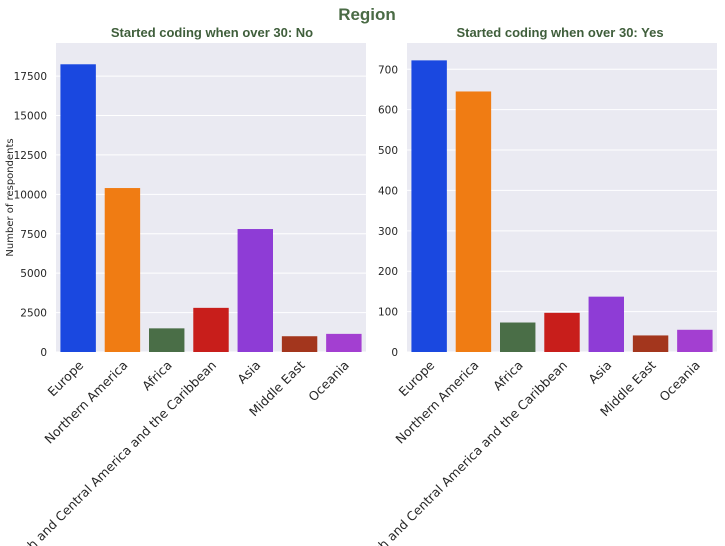  What do you see at coordinates (33, 314) in the screenshot?
I see `y-tick-label: 2500` at bounding box center [33, 314].